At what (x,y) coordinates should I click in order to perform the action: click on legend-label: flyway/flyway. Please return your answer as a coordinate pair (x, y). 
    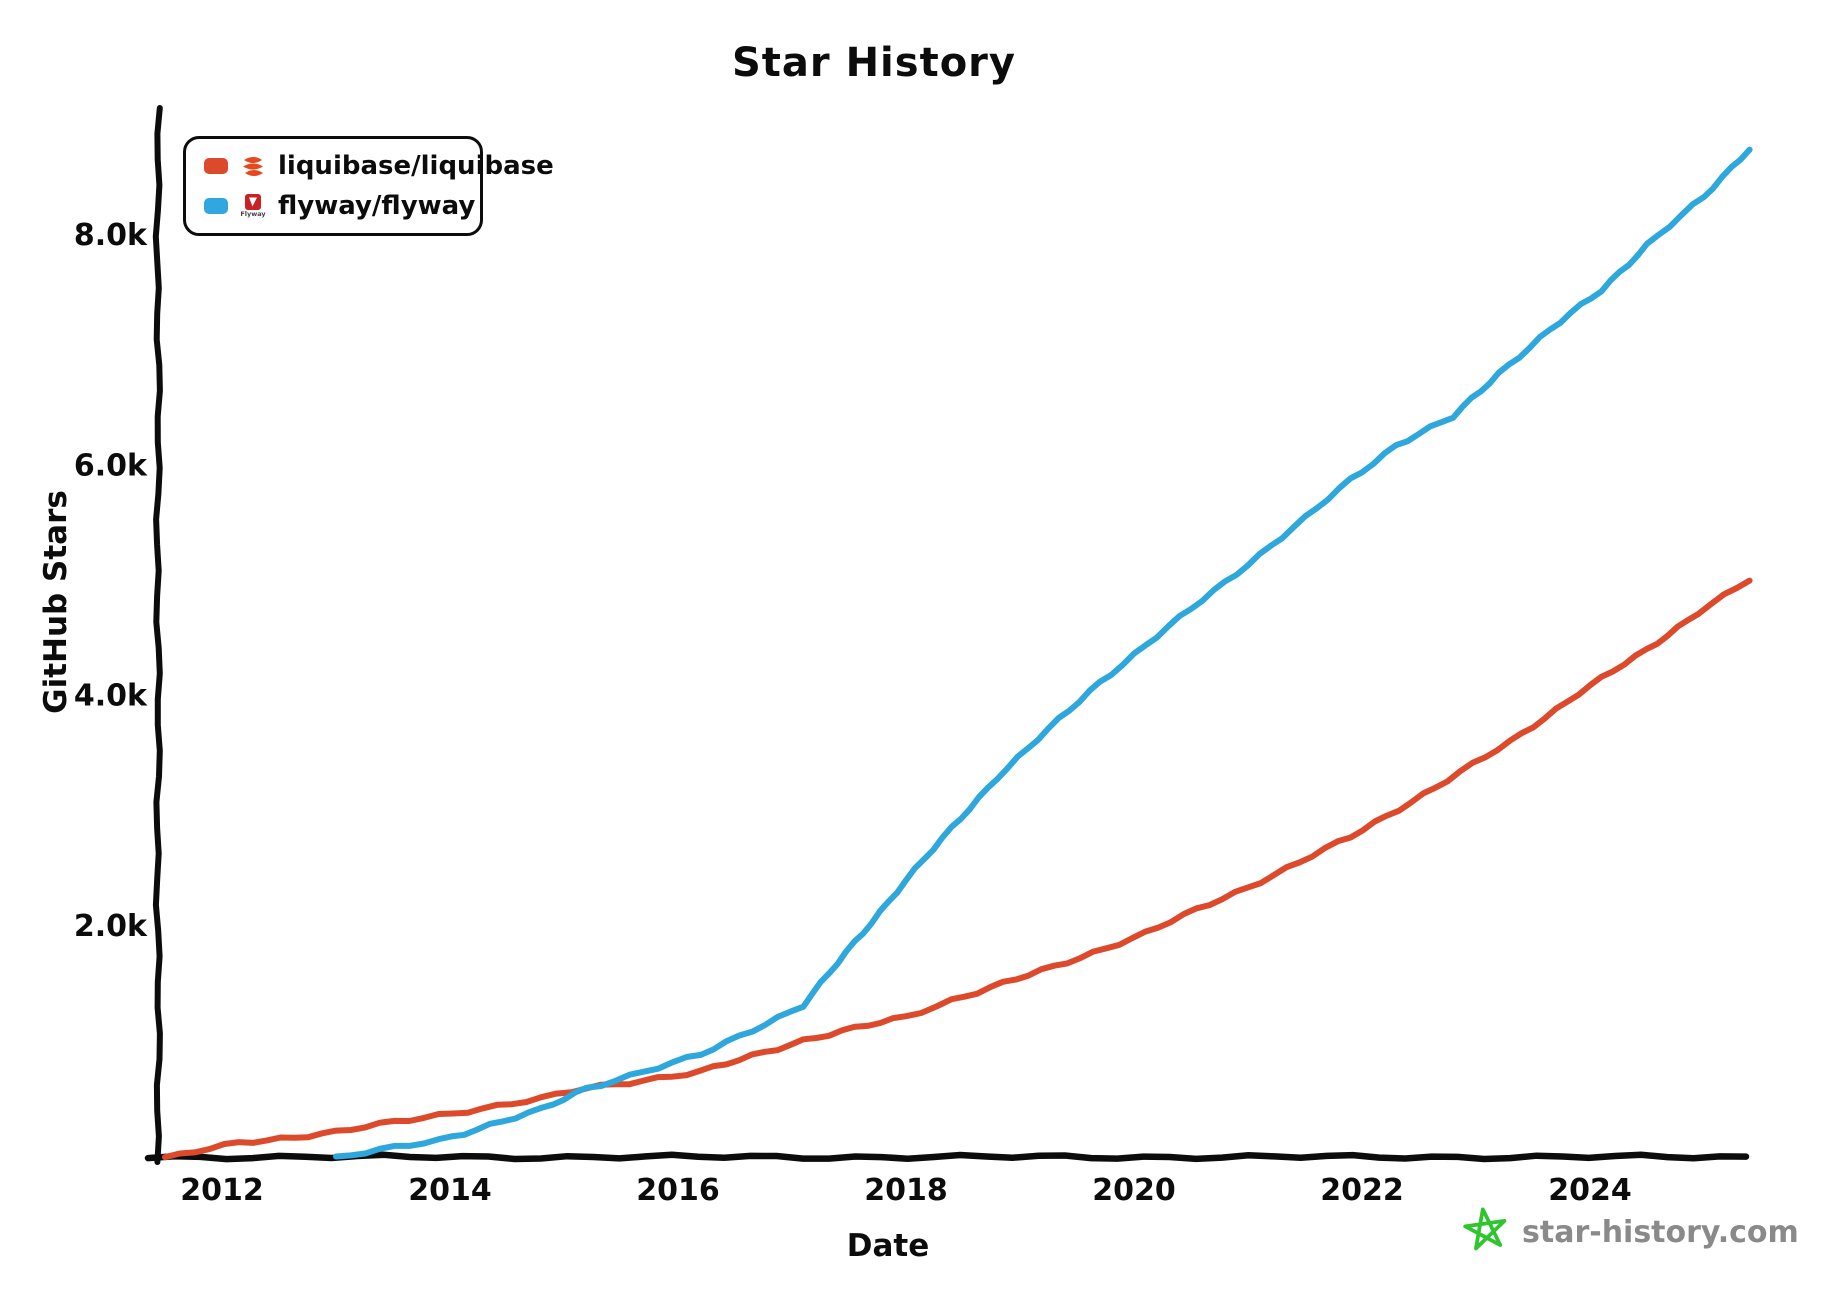
    Looking at the image, I should click on (377, 206).